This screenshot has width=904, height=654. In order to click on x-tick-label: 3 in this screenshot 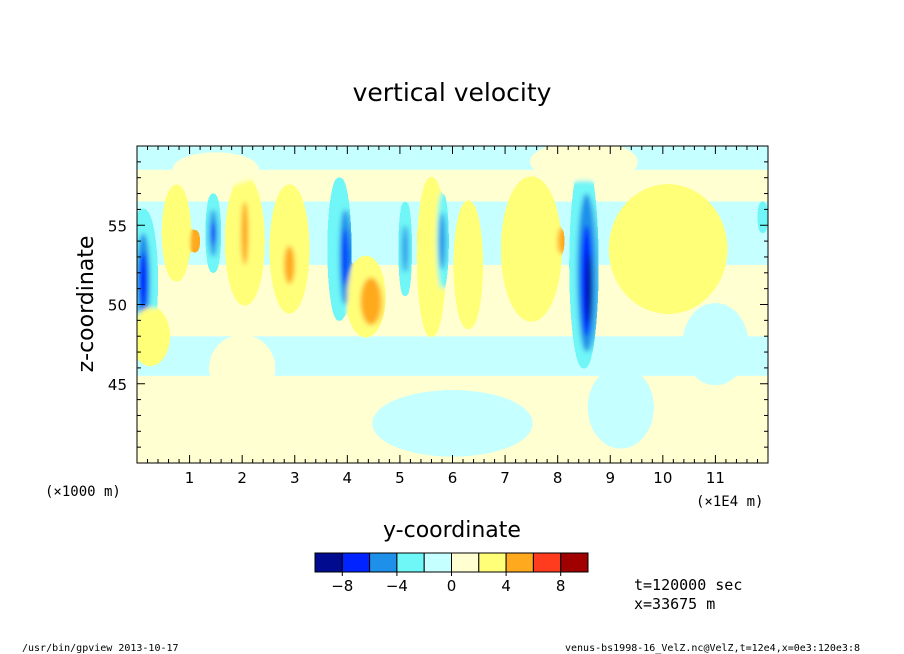, I will do `click(295, 478)`.